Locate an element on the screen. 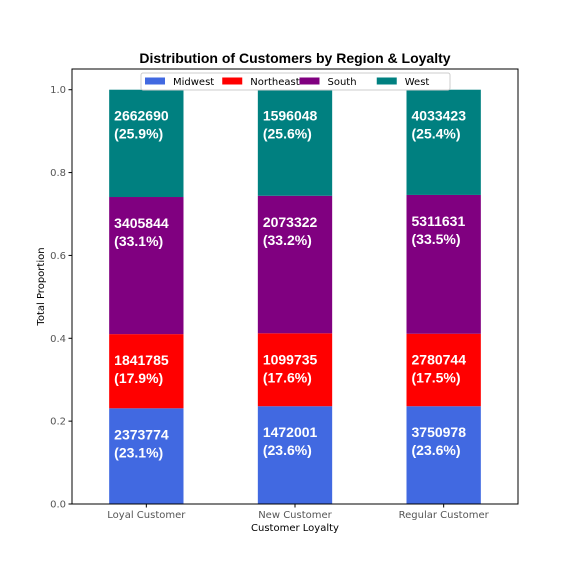  y-tick-label: 0.8 is located at coordinates (58, 173).